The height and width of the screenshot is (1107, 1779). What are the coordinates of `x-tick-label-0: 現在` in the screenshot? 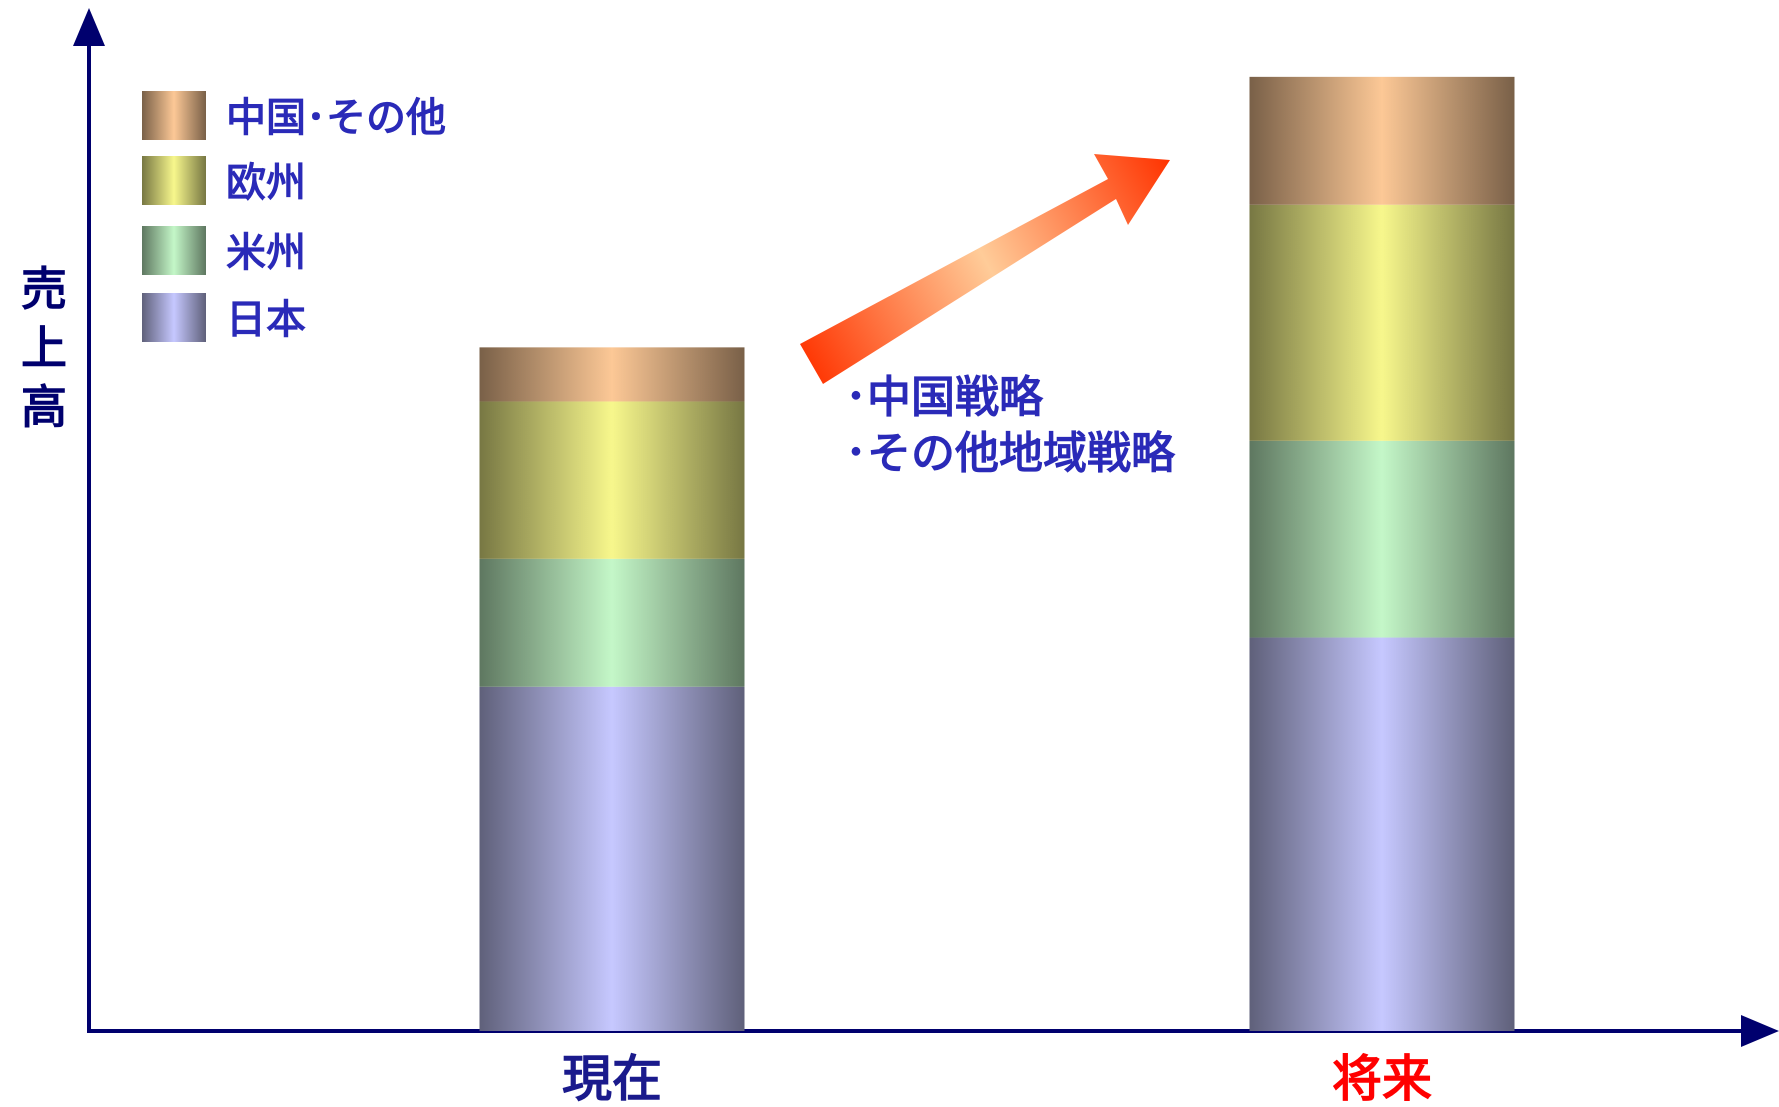 It's located at (612, 1076).